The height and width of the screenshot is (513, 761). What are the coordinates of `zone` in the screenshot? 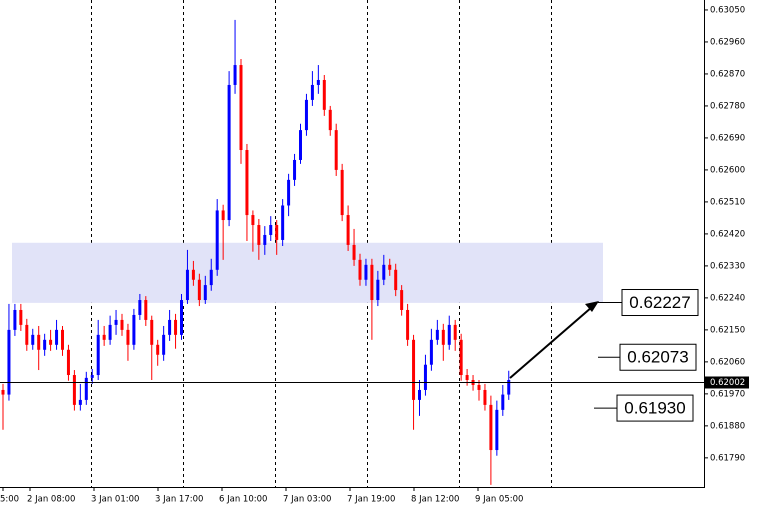 It's located at (307, 272).